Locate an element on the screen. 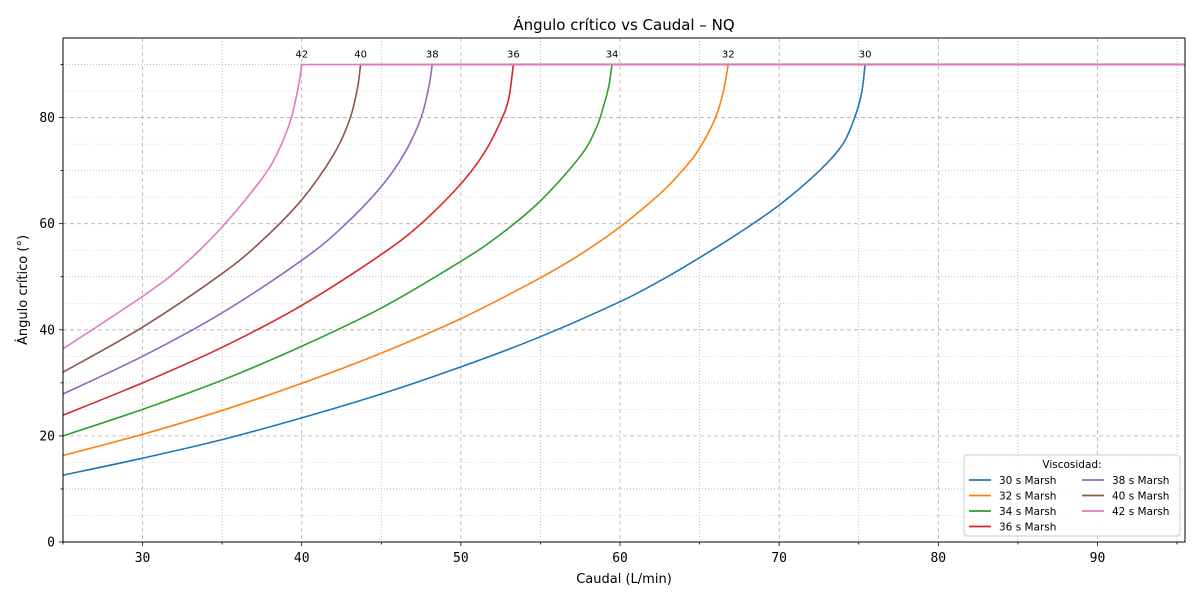 The height and width of the screenshot is (600, 1200). legend-box is located at coordinates (1072, 495).